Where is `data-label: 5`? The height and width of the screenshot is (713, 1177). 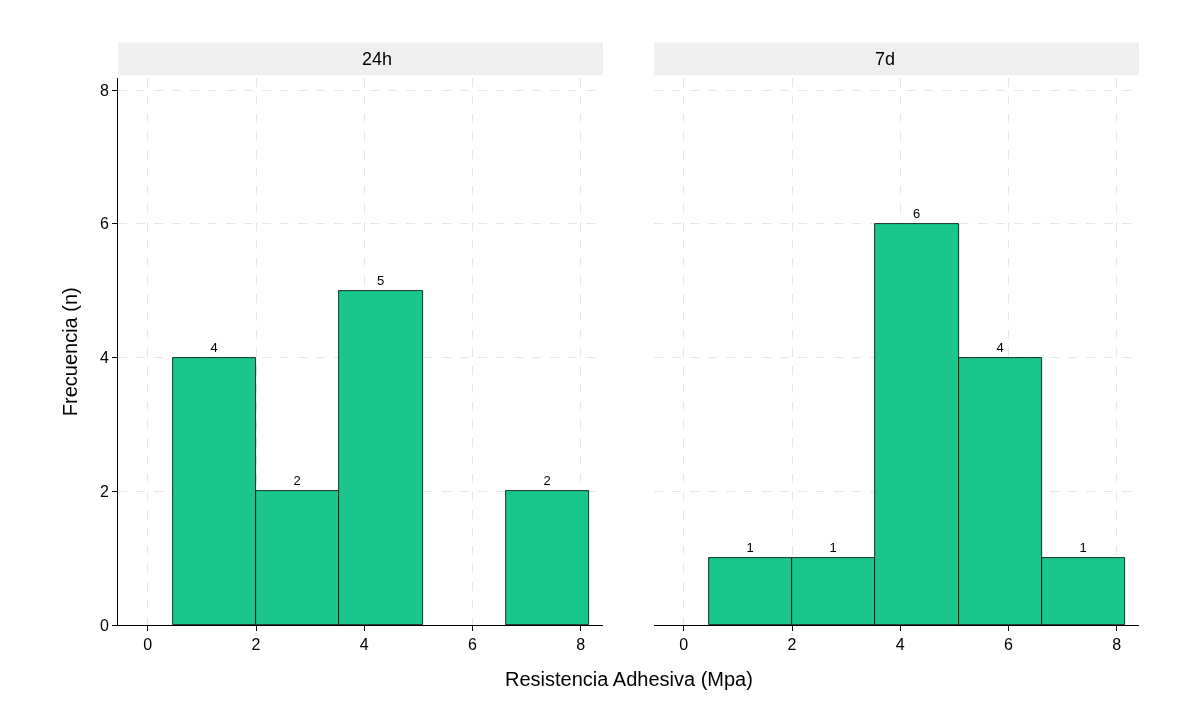
data-label: 5 is located at coordinates (380, 280).